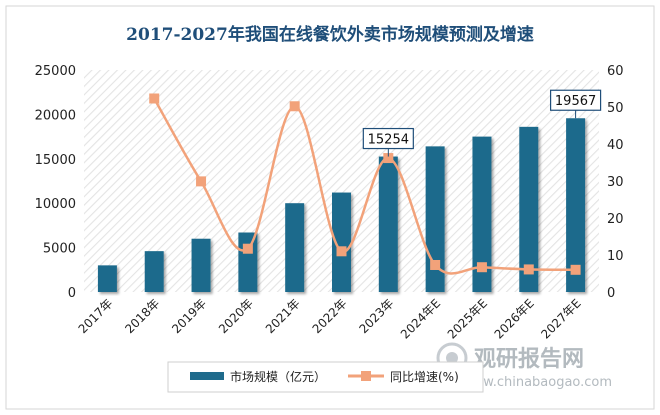 The width and height of the screenshot is (660, 415). I want to click on growth-point-2026年E, so click(528, 269).